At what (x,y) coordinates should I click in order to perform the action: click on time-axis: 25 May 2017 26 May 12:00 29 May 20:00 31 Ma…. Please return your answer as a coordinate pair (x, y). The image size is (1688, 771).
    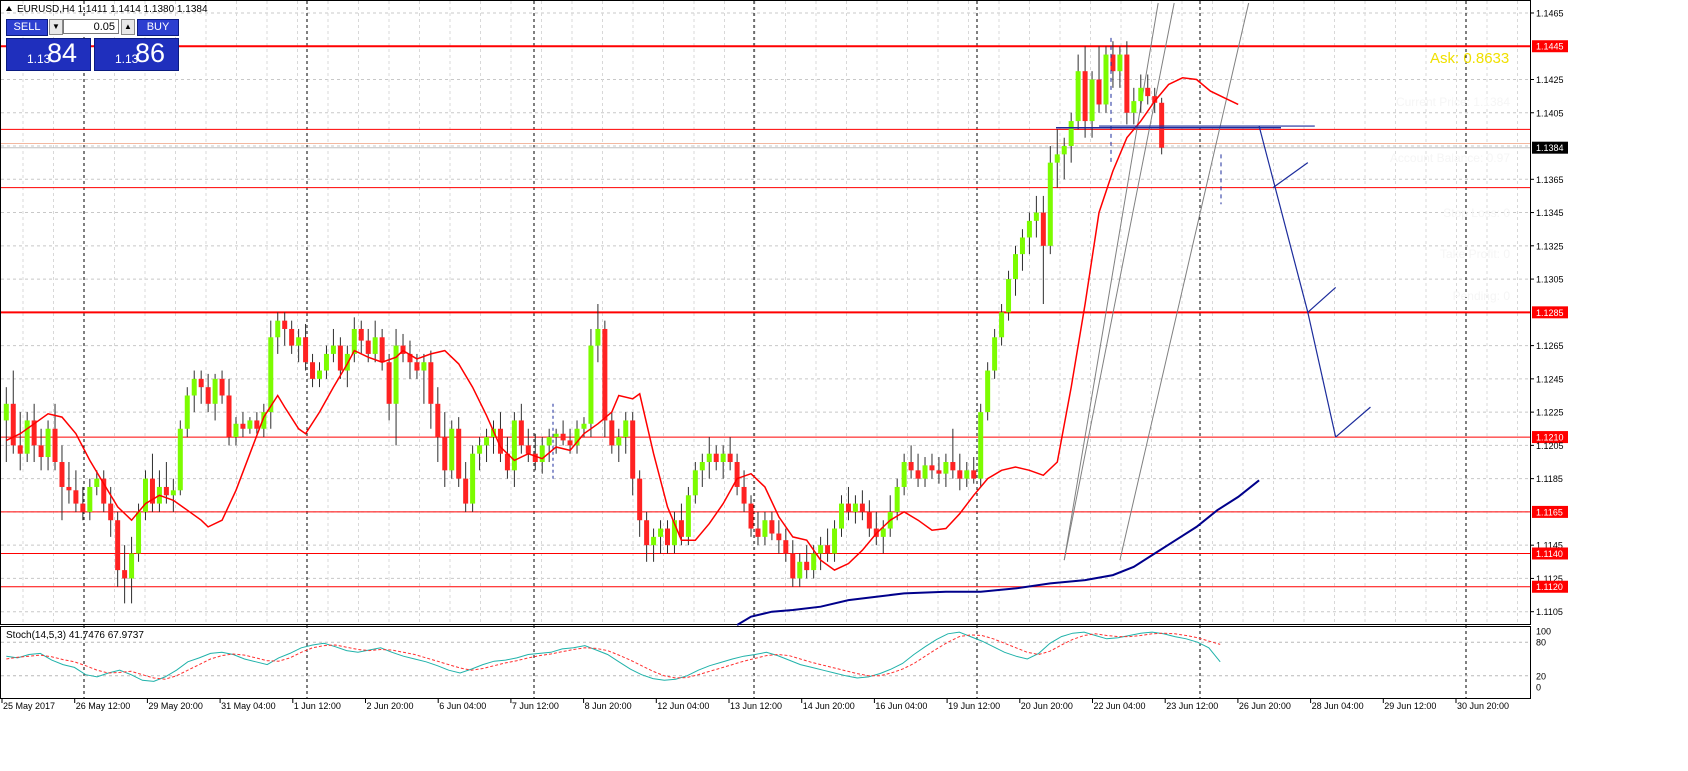
    Looking at the image, I should click on (755, 705).